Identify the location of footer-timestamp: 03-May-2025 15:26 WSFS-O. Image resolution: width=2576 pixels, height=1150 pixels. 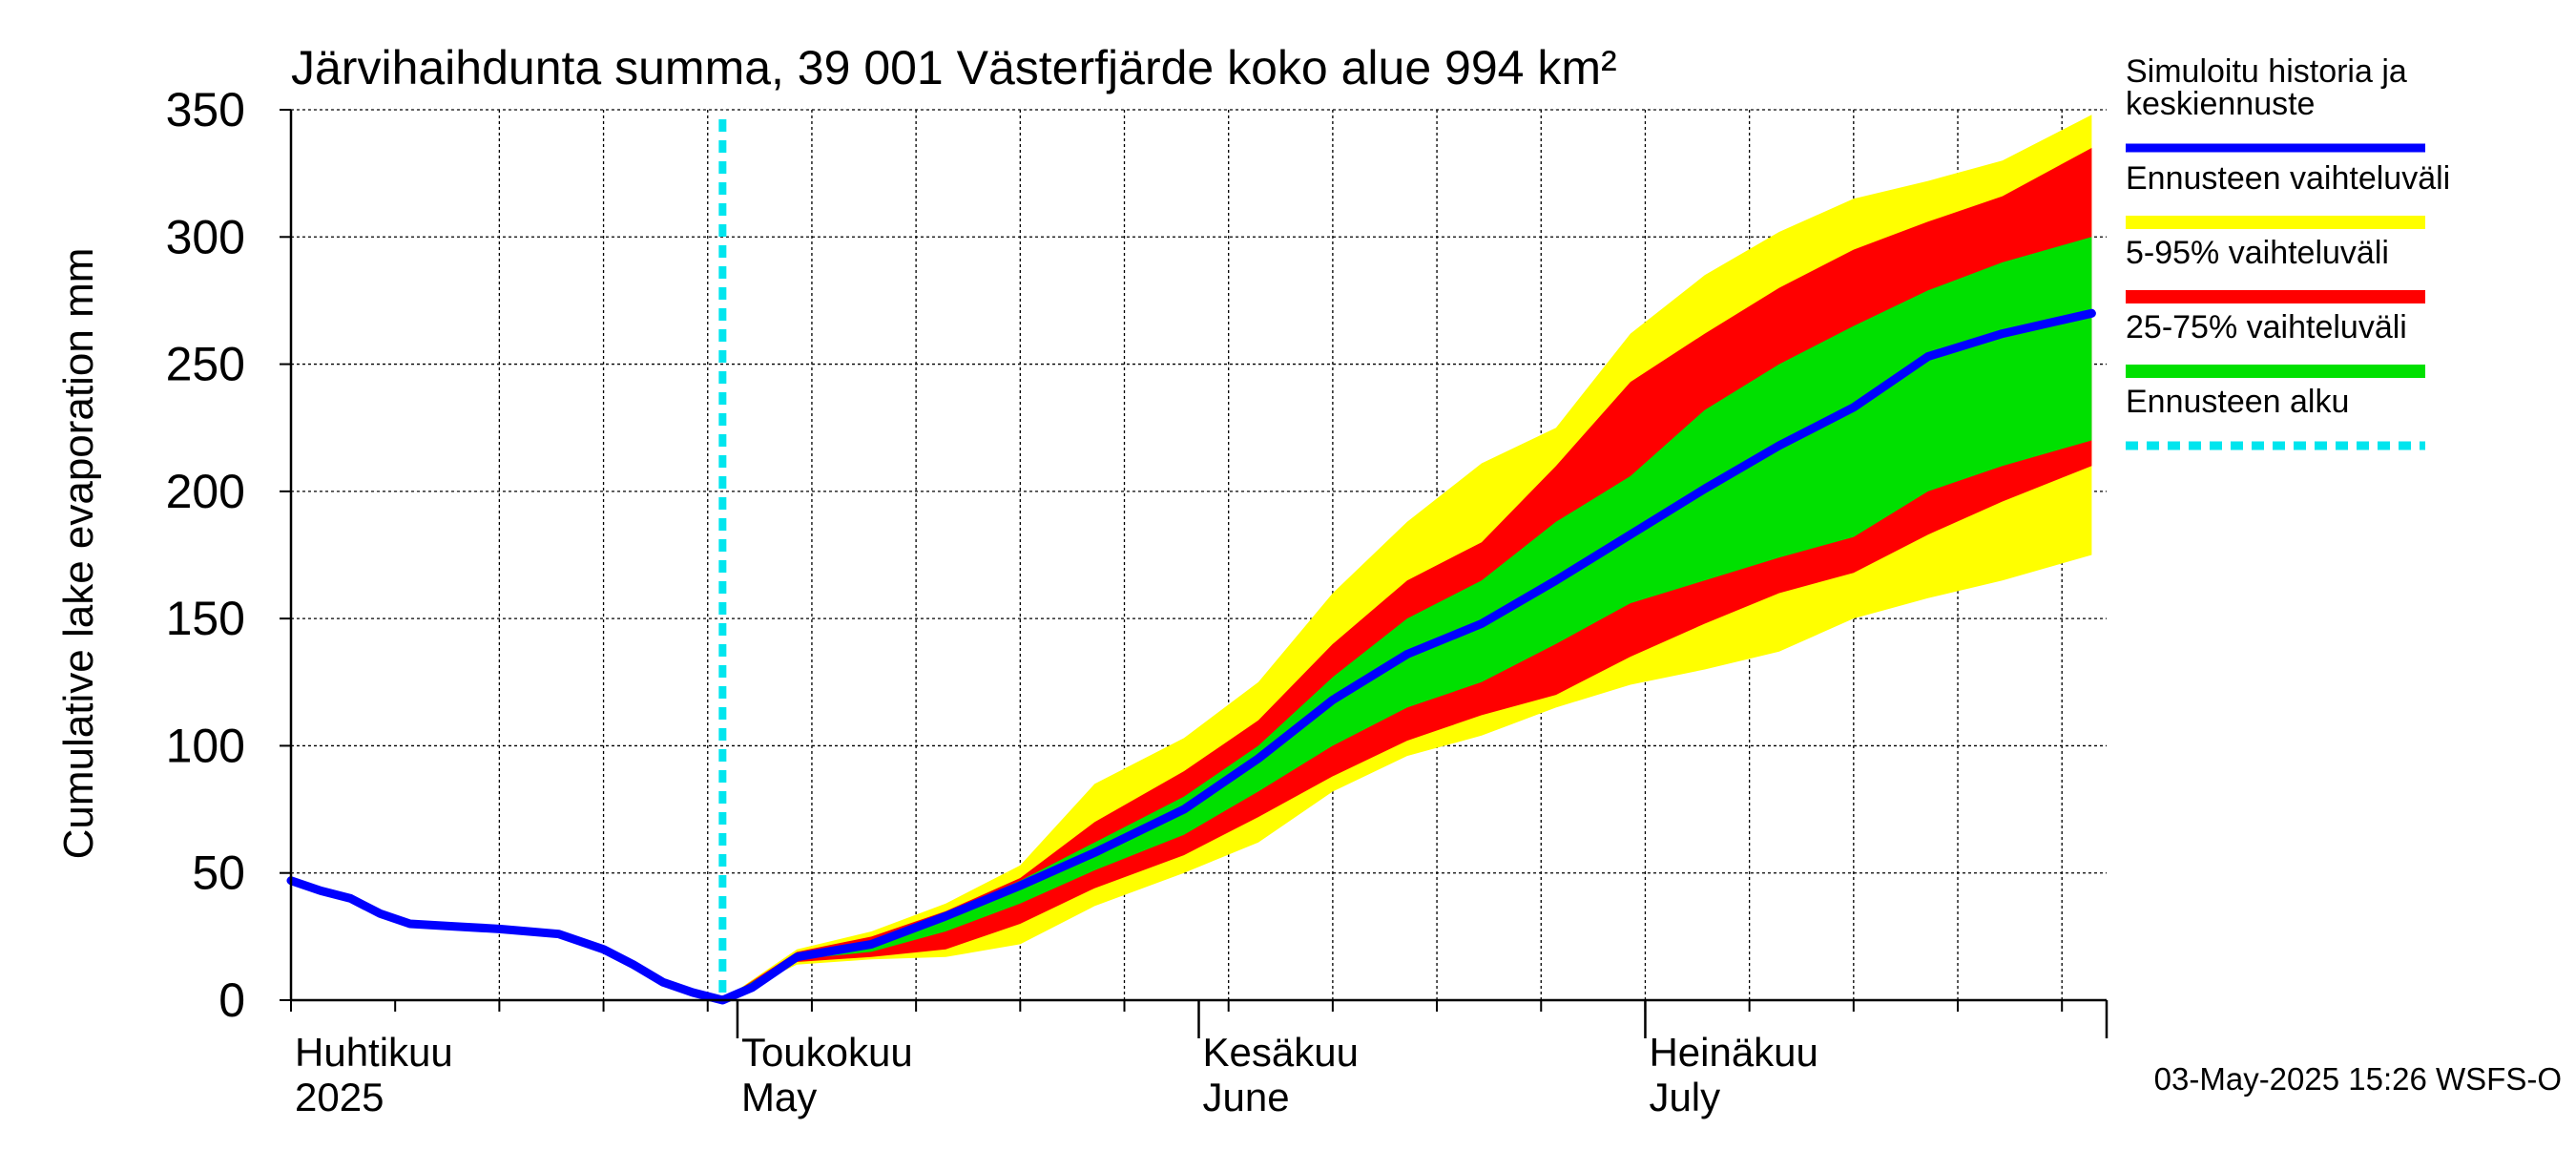
(2358, 1079).